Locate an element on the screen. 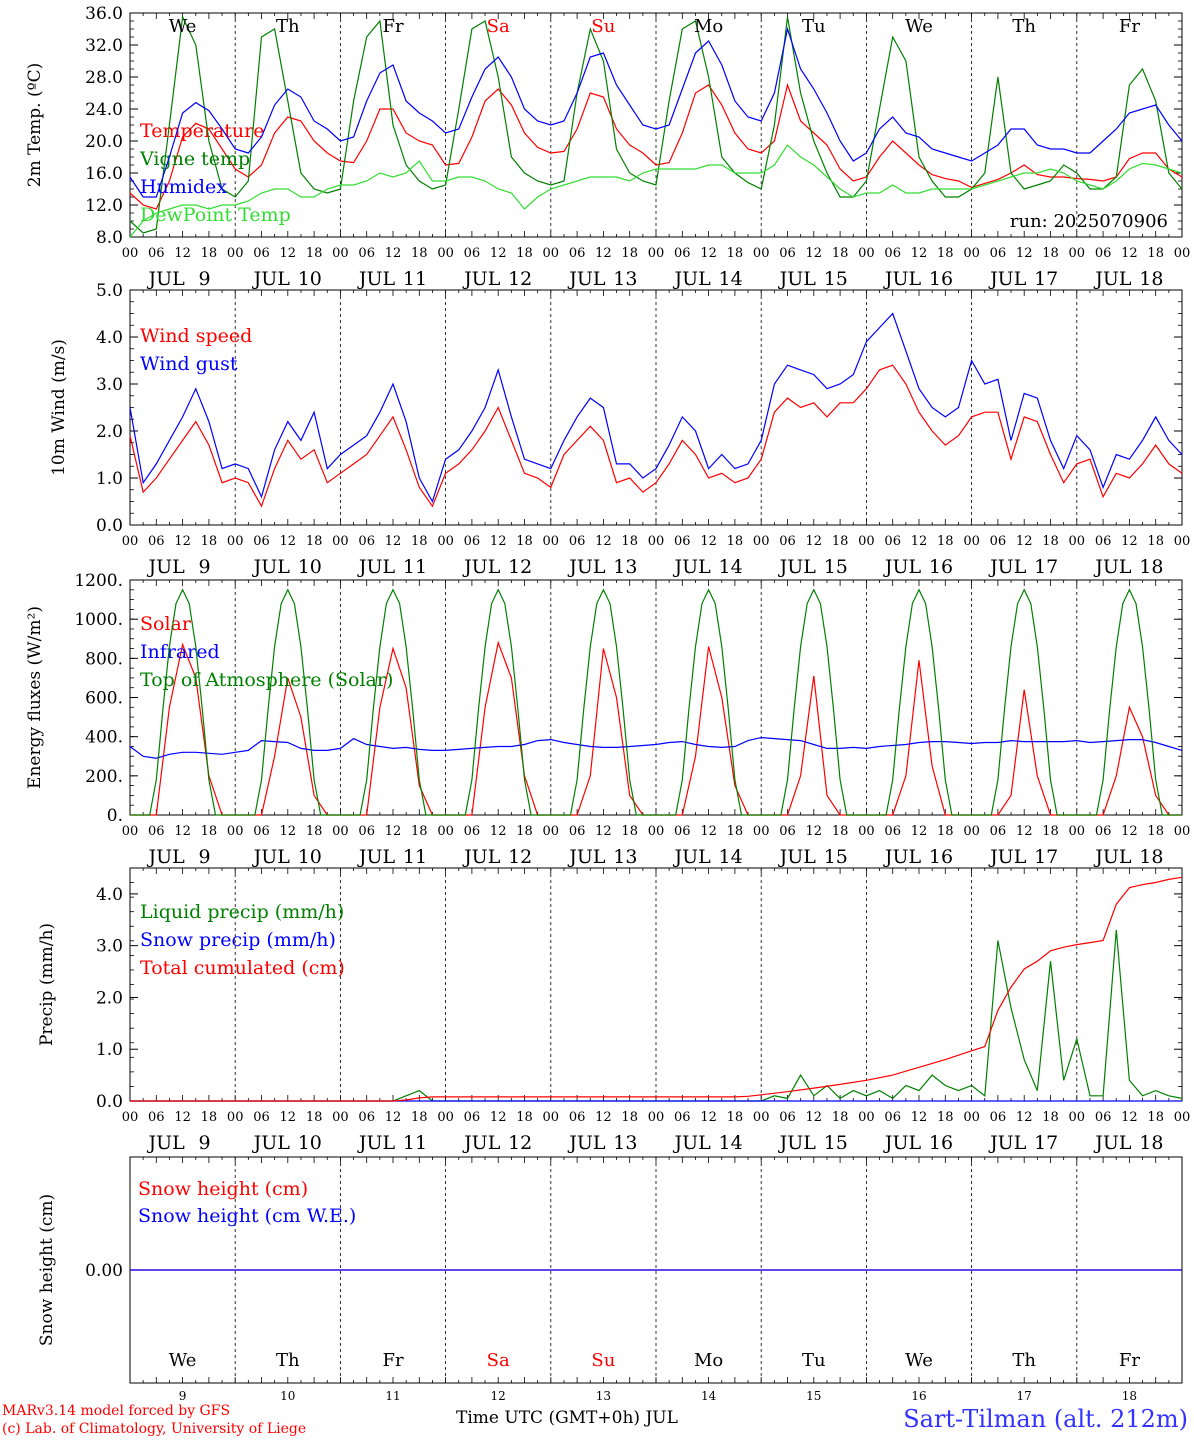 This screenshot has height=1440, width=1194. date-label: 13 is located at coordinates (625, 1143).